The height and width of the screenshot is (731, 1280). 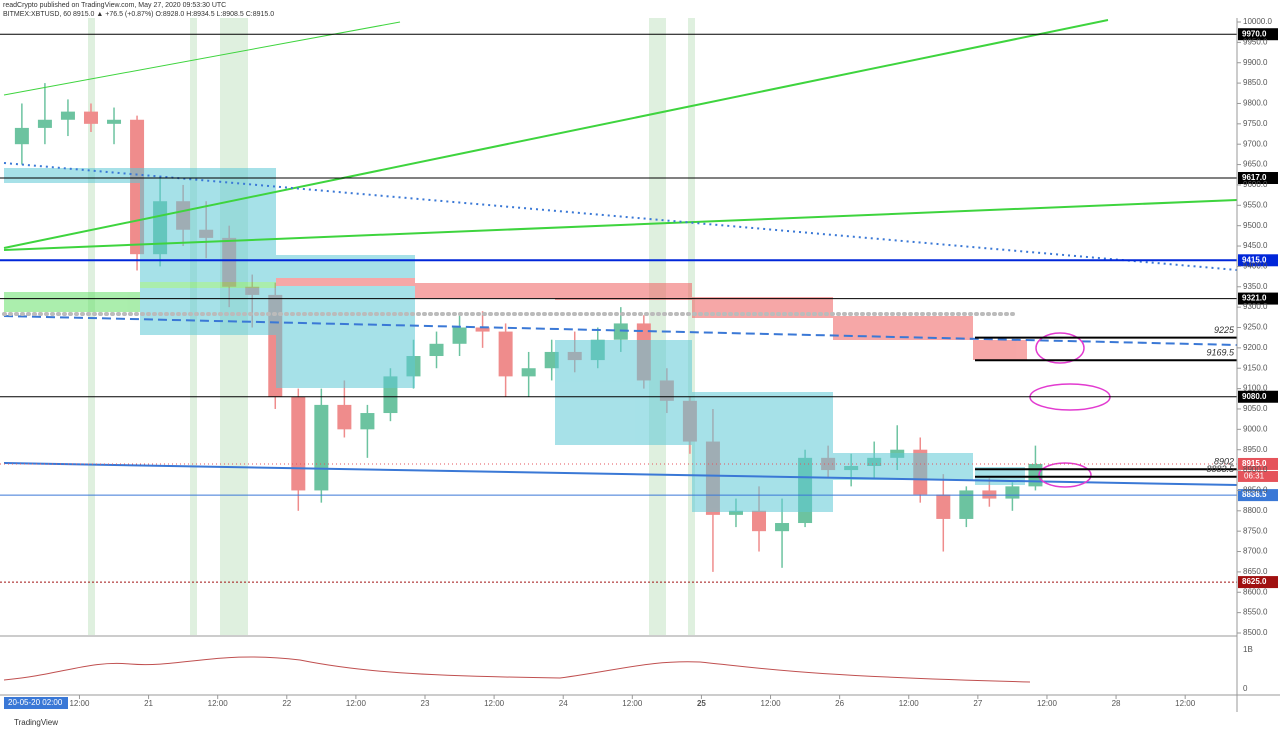 I want to click on x-tick-label: 28, so click(x=1116, y=703).